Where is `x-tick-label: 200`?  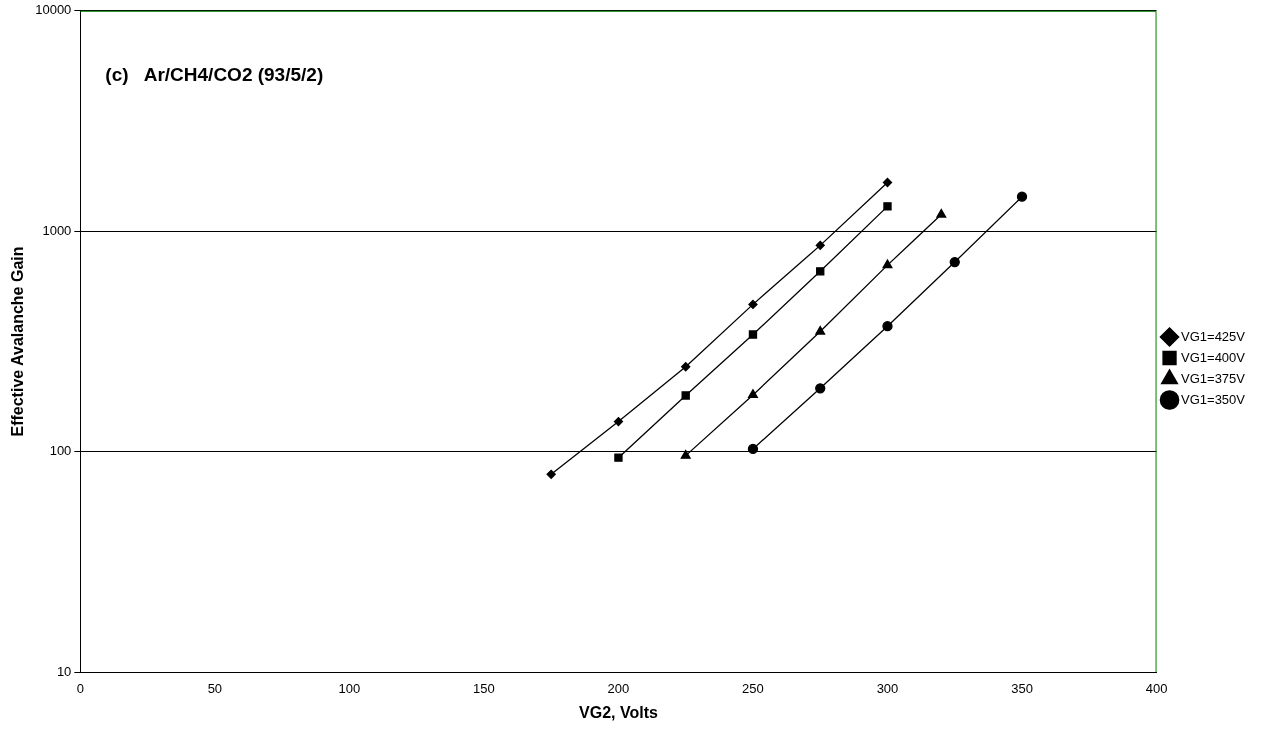 x-tick-label: 200 is located at coordinates (618, 688).